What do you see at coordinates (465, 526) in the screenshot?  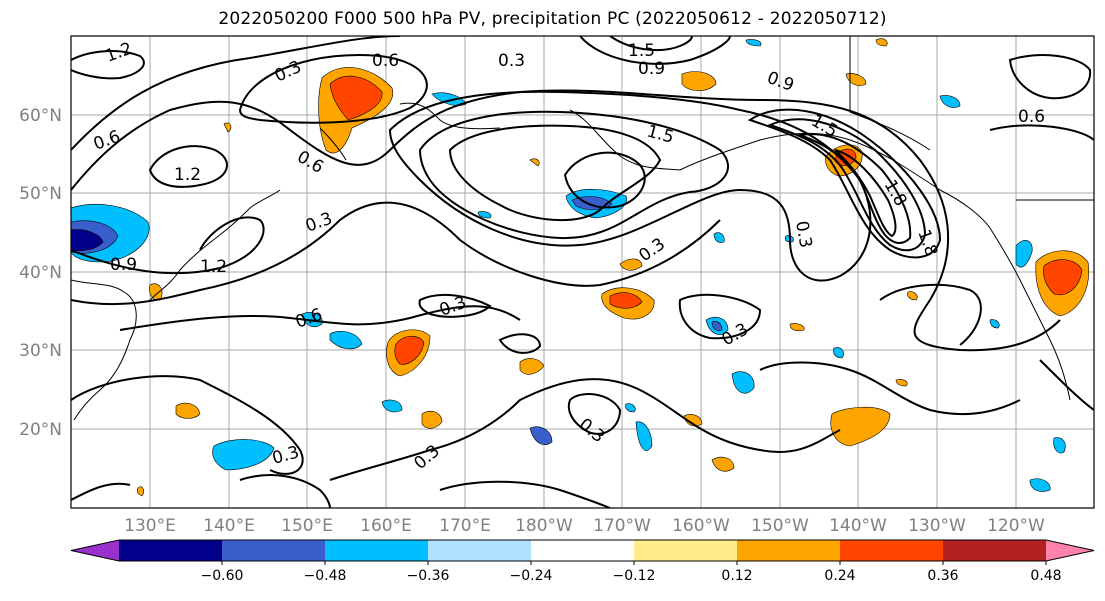 I see `lon-label: 170°E` at bounding box center [465, 526].